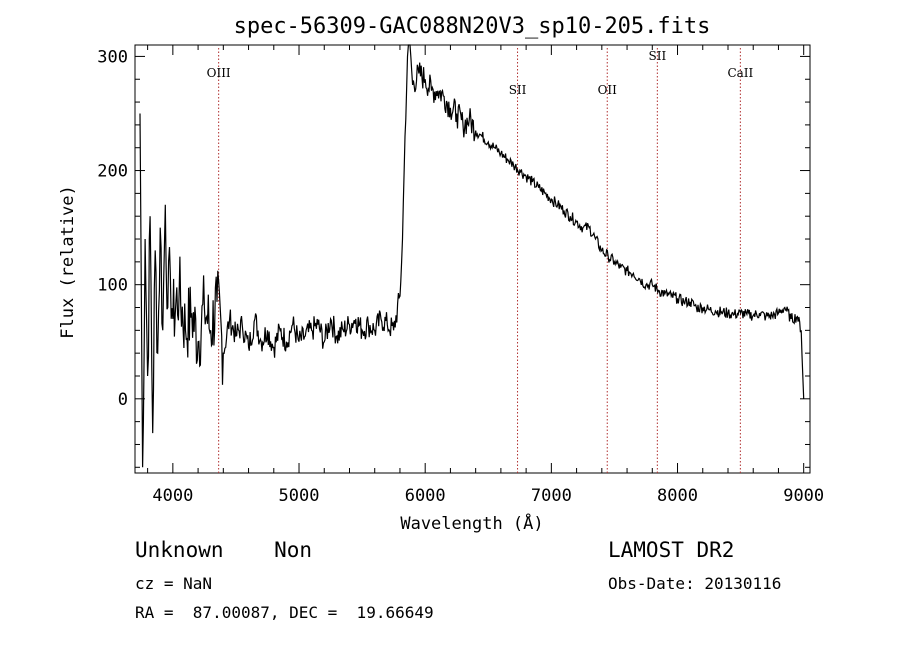 Image resolution: width=900 pixels, height=649 pixels. What do you see at coordinates (740, 73) in the screenshot?
I see `emission-line-label: CaII` at bounding box center [740, 73].